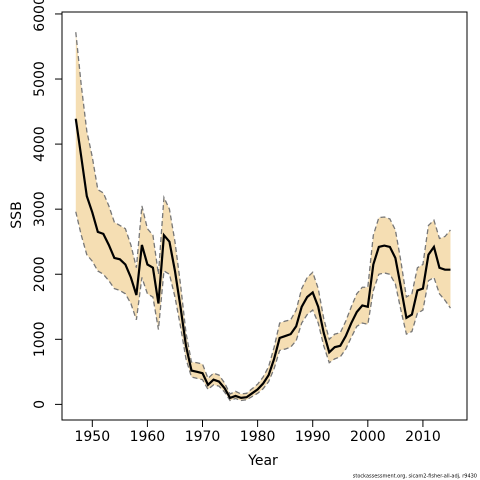 This screenshot has height=480, width=480. Describe the element at coordinates (262, 461) in the screenshot. I see `x-axis-label: Year` at that location.